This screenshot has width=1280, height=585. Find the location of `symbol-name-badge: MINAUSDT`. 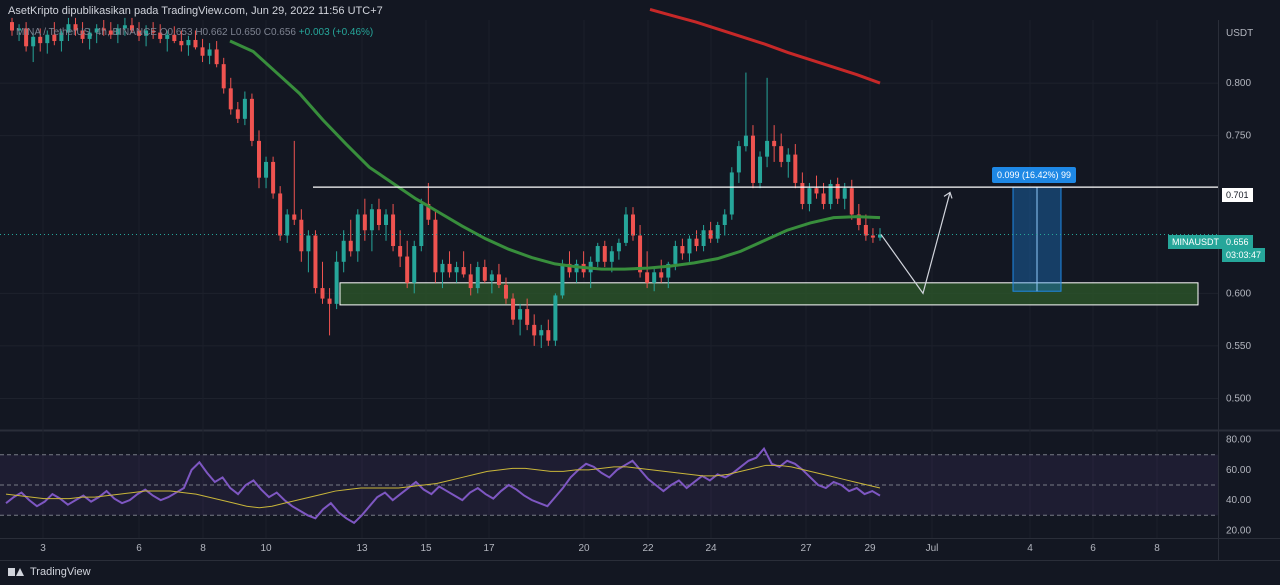

symbol-name-badge: MINAUSDT is located at coordinates (1195, 242).